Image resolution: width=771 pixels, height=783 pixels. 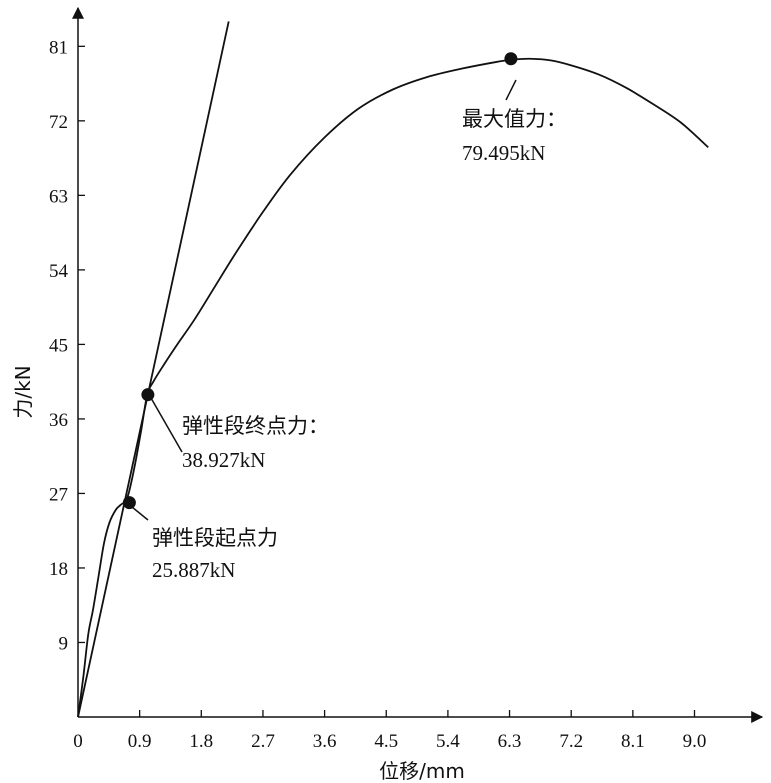 What do you see at coordinates (695, 741) in the screenshot?
I see `x-tick-label: 9.0` at bounding box center [695, 741].